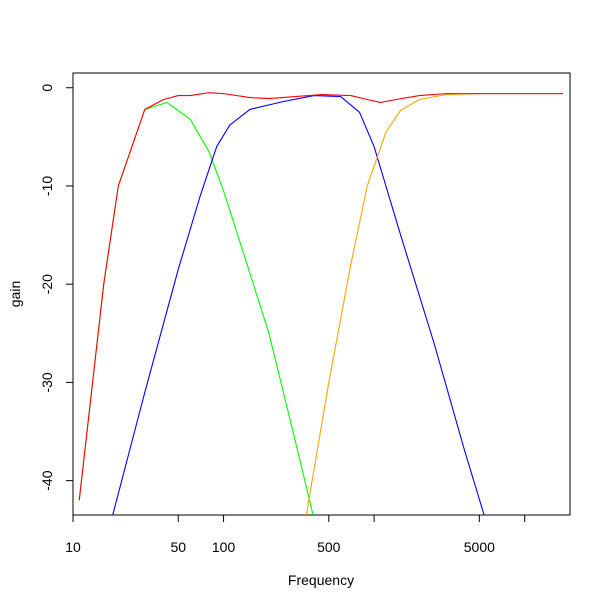 This screenshot has width=608, height=607. What do you see at coordinates (47, 480) in the screenshot?
I see `y-tick-label: -40` at bounding box center [47, 480].